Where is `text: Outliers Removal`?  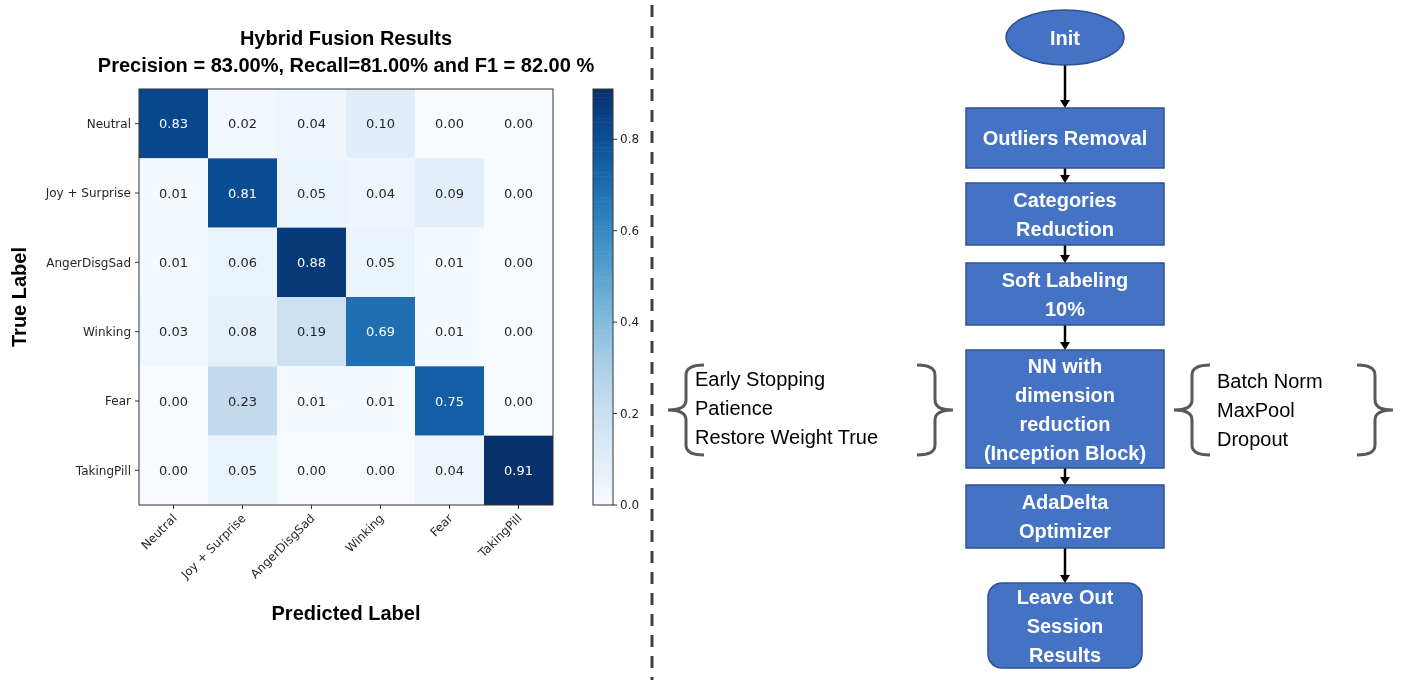 text: Outliers Removal is located at coordinates (1065, 138).